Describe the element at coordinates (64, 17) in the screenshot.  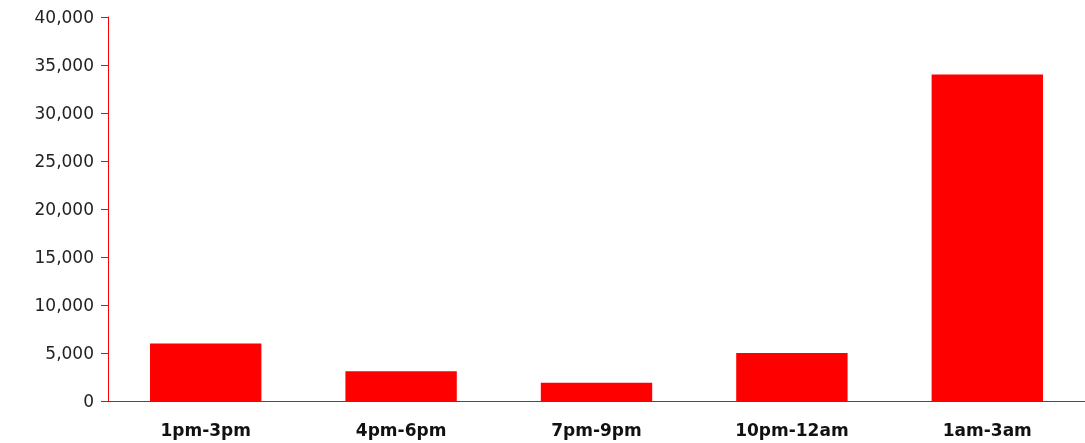
I see `y-tick-label: 40,000` at that location.